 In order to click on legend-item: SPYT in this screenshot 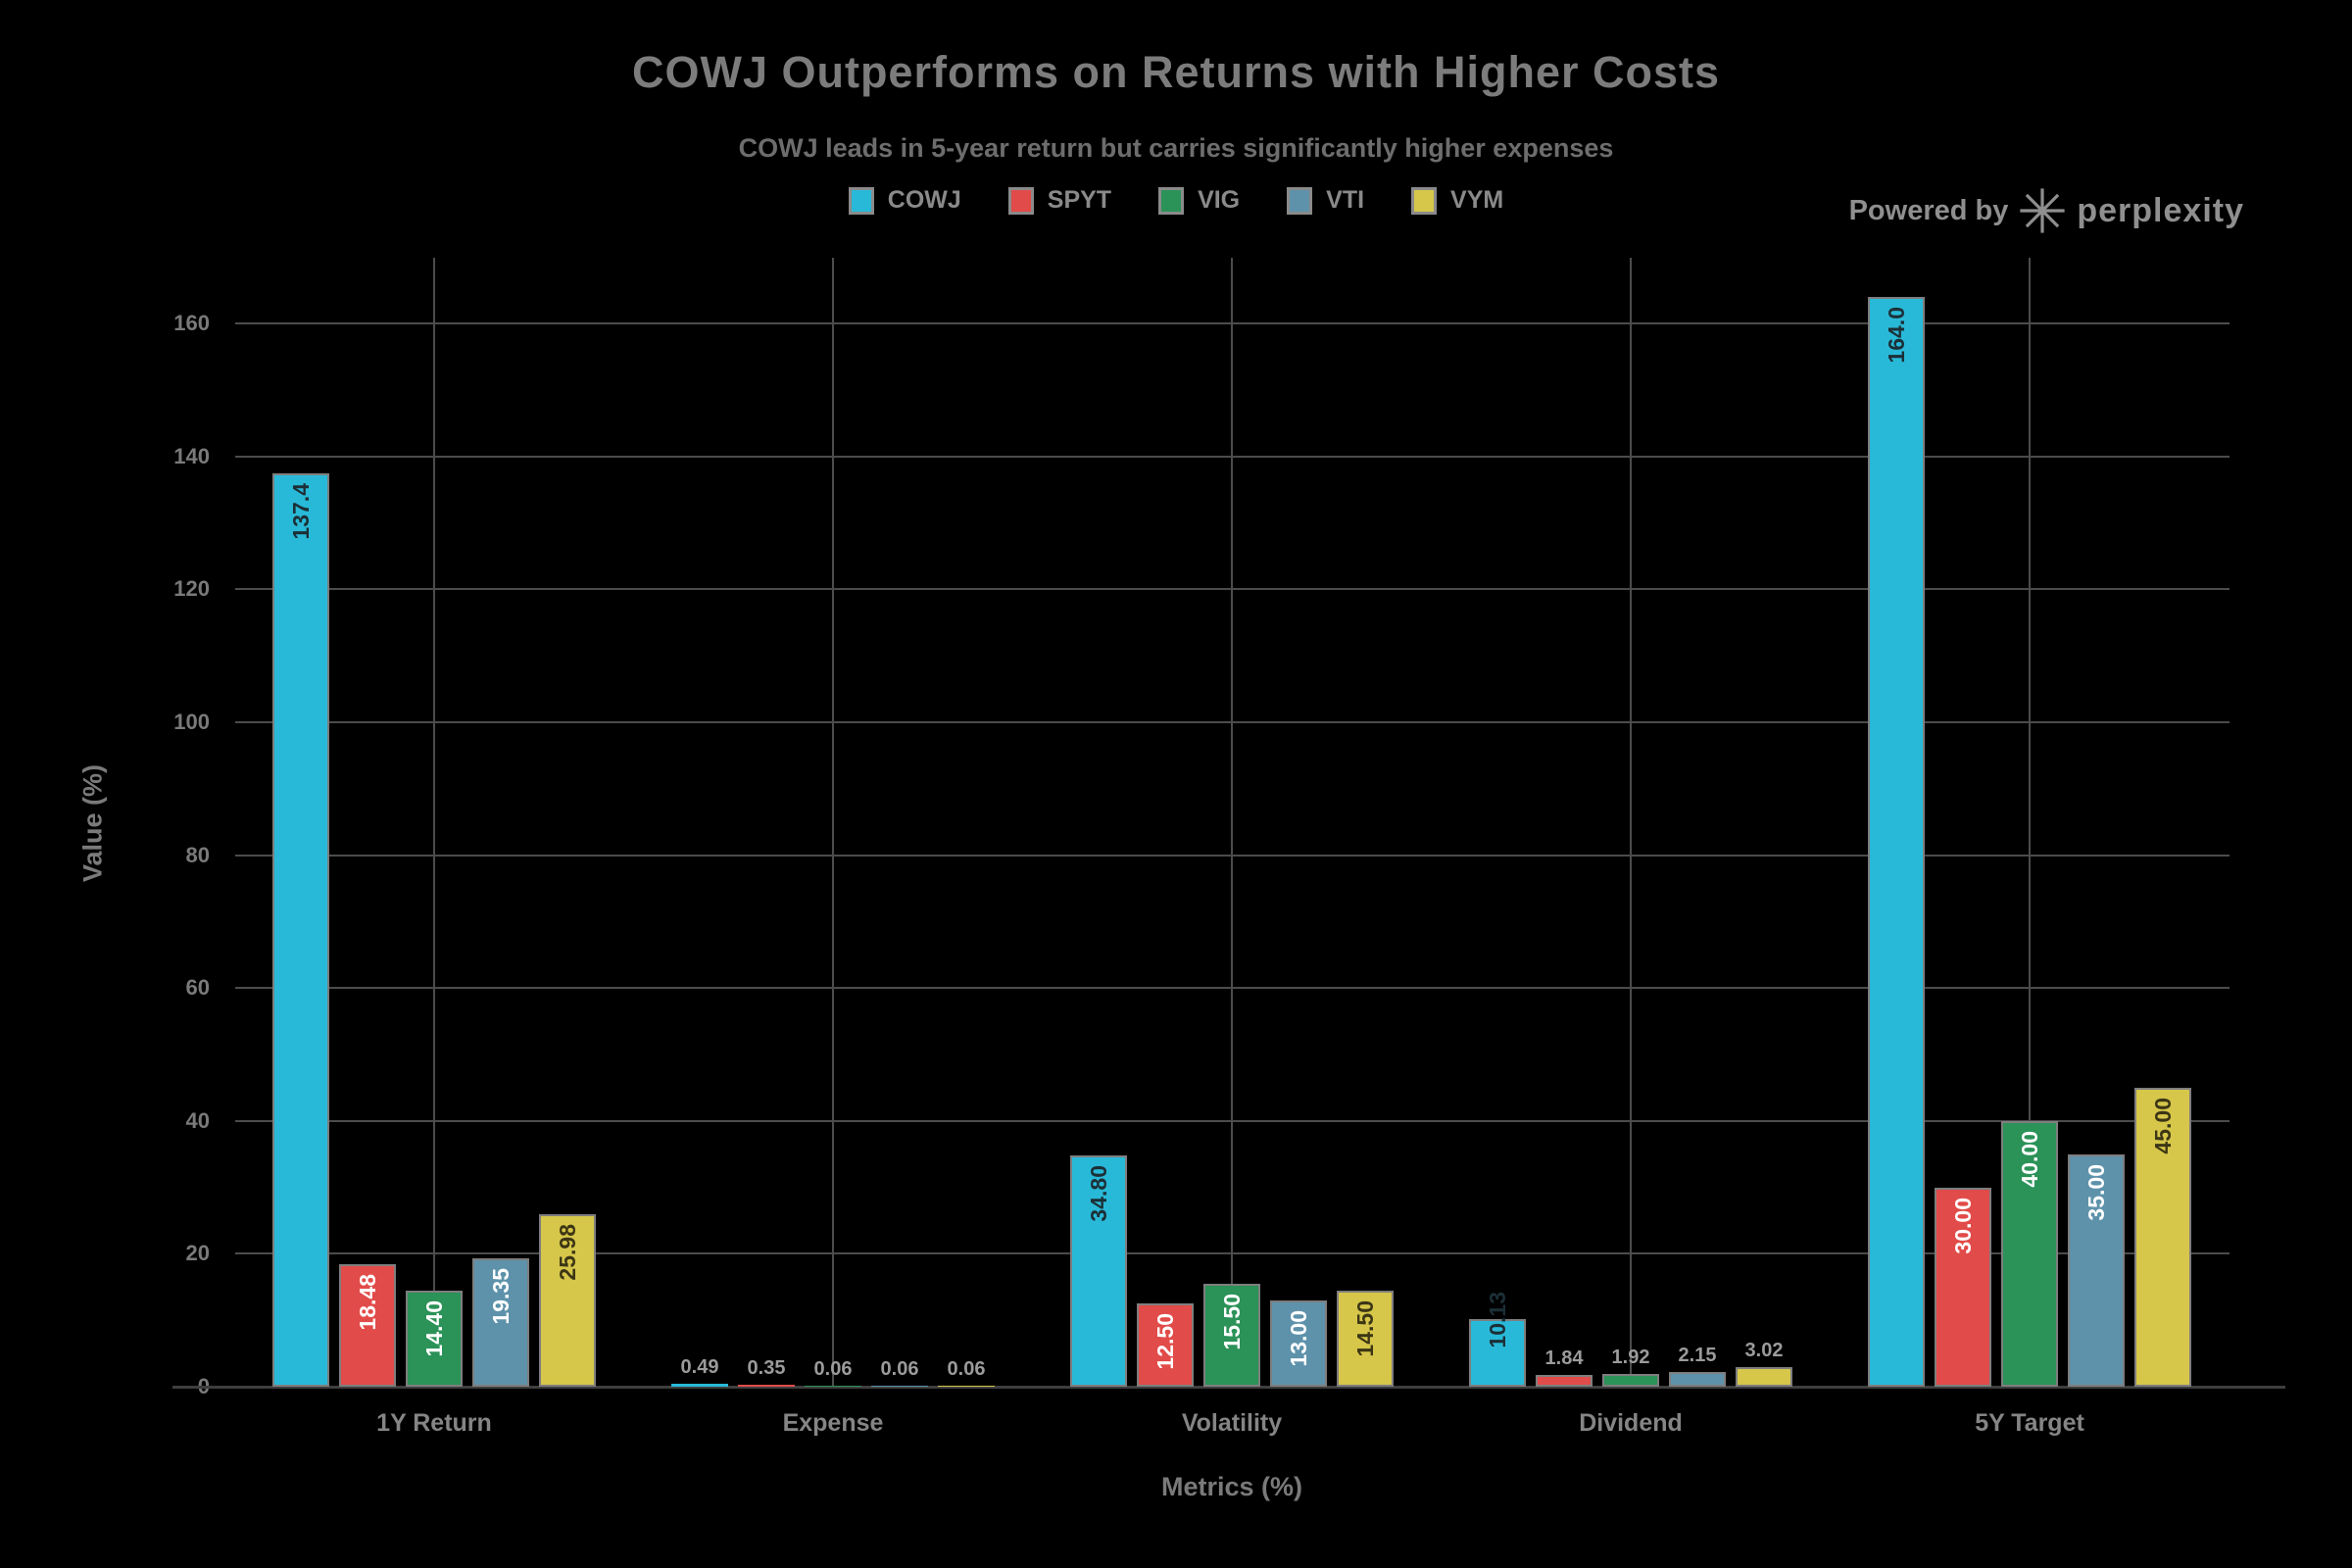, I will do `click(1059, 200)`.